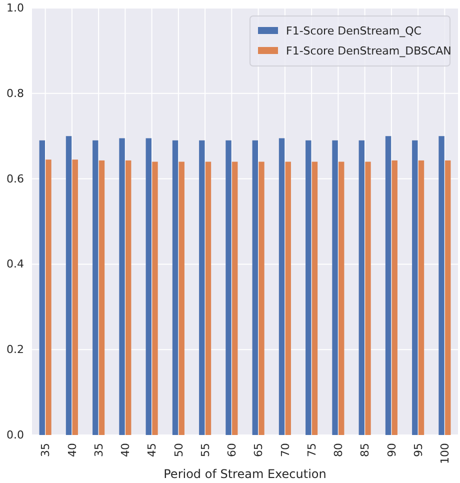 This screenshot has height=483, width=460. I want to click on x-tick-label: 95, so click(418, 450).